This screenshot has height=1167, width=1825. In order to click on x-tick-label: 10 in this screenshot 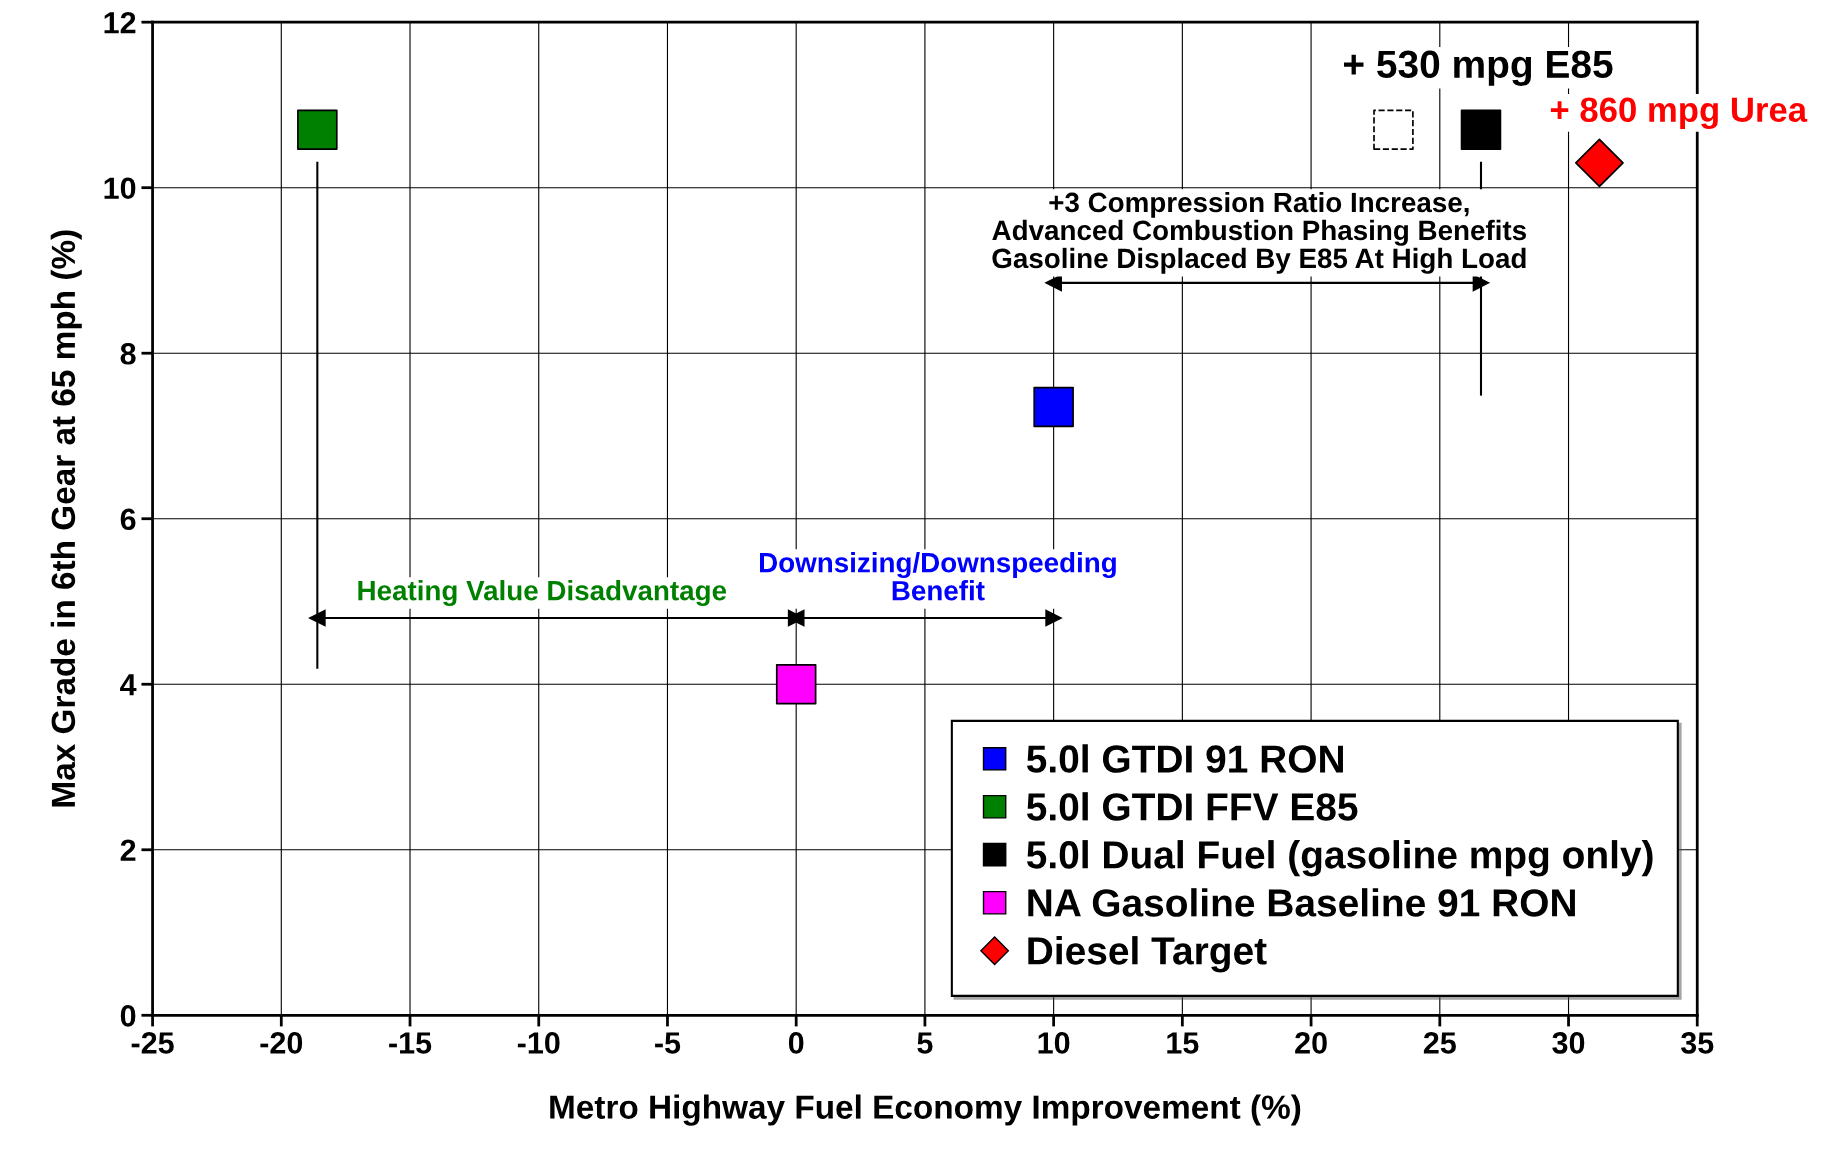, I will do `click(1054, 1043)`.